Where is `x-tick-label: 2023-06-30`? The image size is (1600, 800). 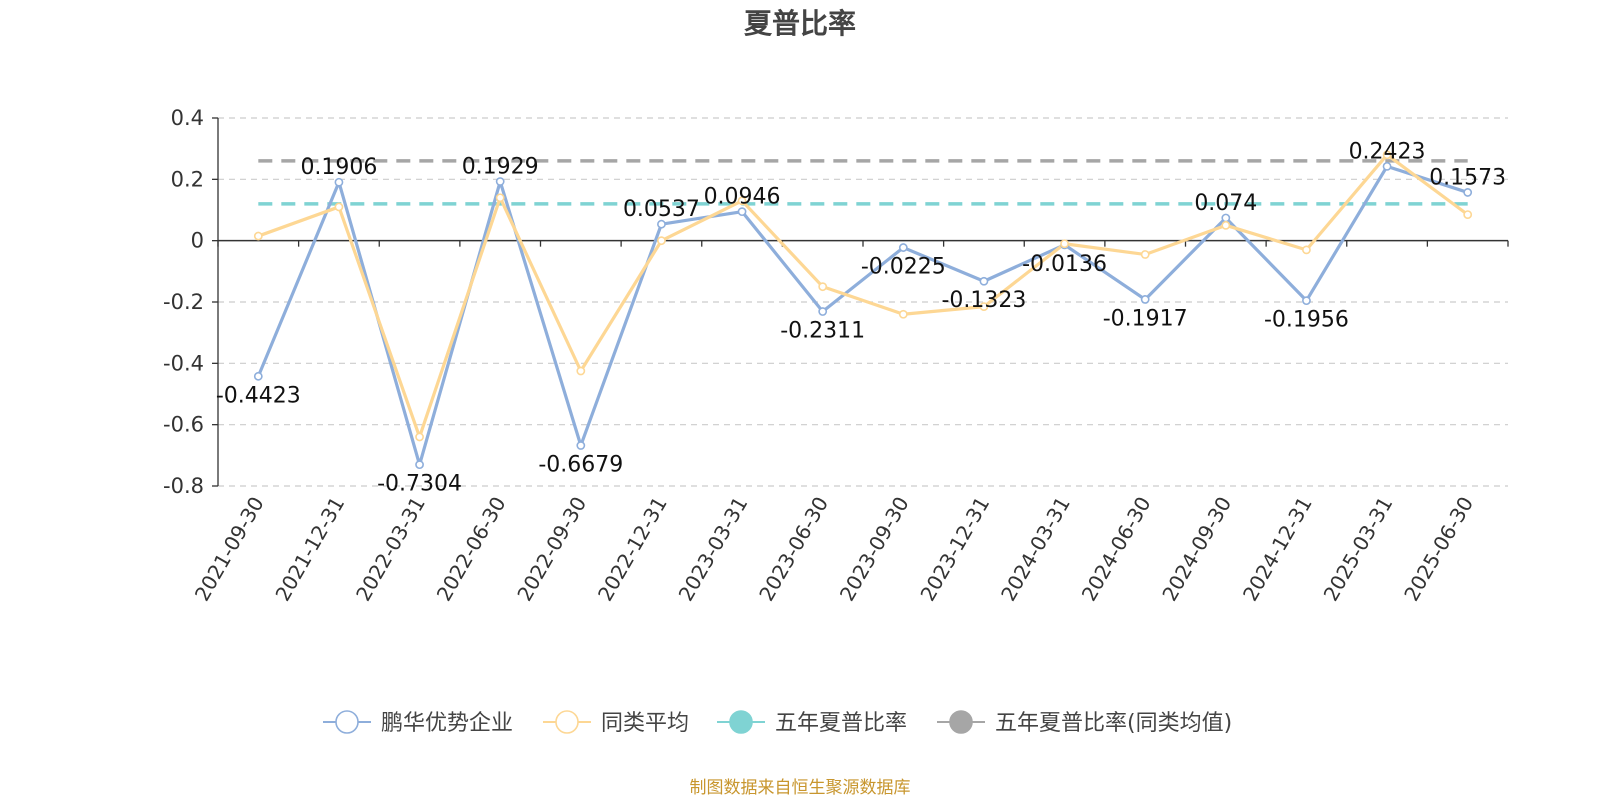 x-tick-label: 2023-06-30 is located at coordinates (793, 549).